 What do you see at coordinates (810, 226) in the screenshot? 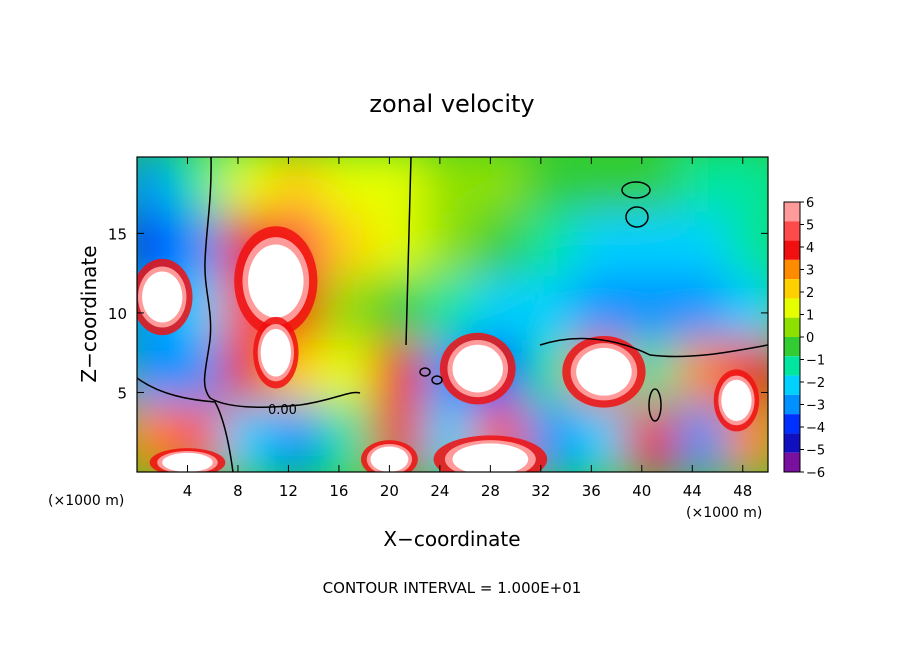
I see `colorbar-label-1: 5` at bounding box center [810, 226].